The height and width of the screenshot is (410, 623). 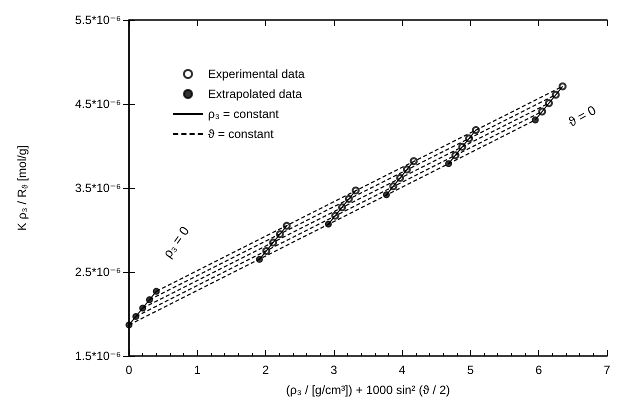 I want to click on x-tick-label: 7, so click(x=607, y=370).